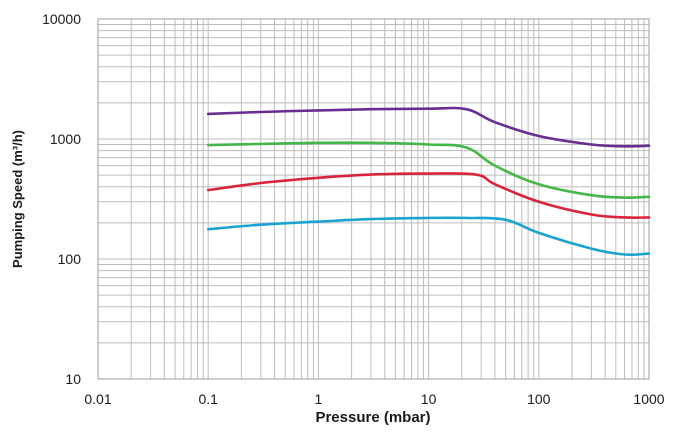 Image resolution: width=682 pixels, height=432 pixels. I want to click on y-tick-label: 10, so click(73, 379).